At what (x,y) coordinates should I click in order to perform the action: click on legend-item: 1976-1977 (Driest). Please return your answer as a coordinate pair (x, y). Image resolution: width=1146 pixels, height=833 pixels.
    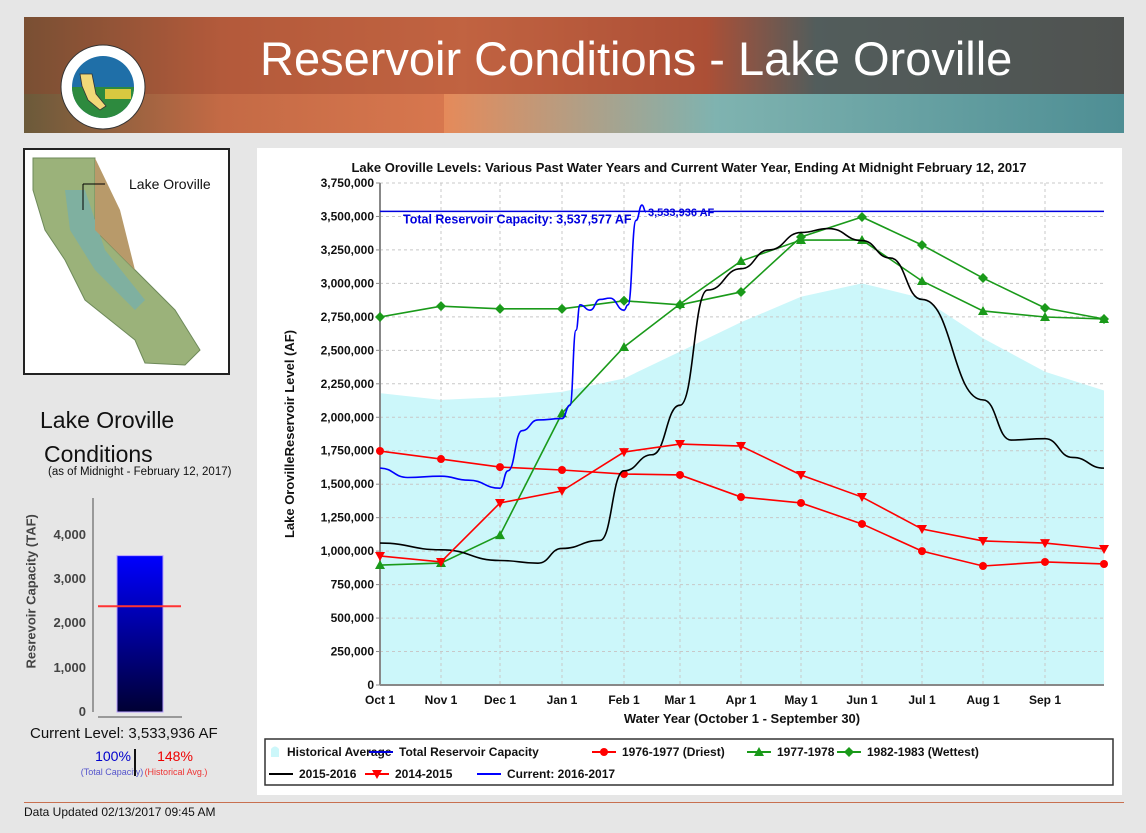
    Looking at the image, I should click on (658, 752).